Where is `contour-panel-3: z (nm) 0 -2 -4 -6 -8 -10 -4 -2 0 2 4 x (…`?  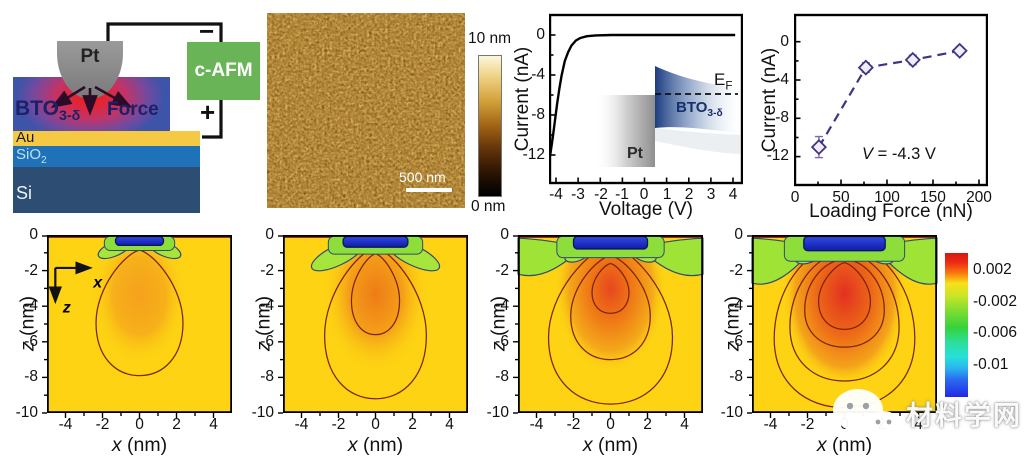
contour-panel-3: z (nm) 0 -2 -4 -6 -8 -10 -4 -2 0 2 4 x (… is located at coordinates (588, 336).